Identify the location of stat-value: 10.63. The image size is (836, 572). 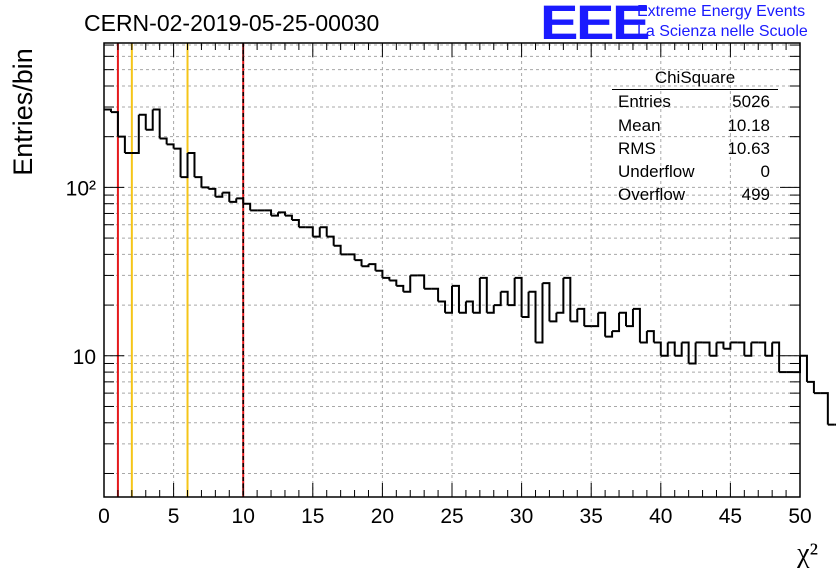
(748, 148).